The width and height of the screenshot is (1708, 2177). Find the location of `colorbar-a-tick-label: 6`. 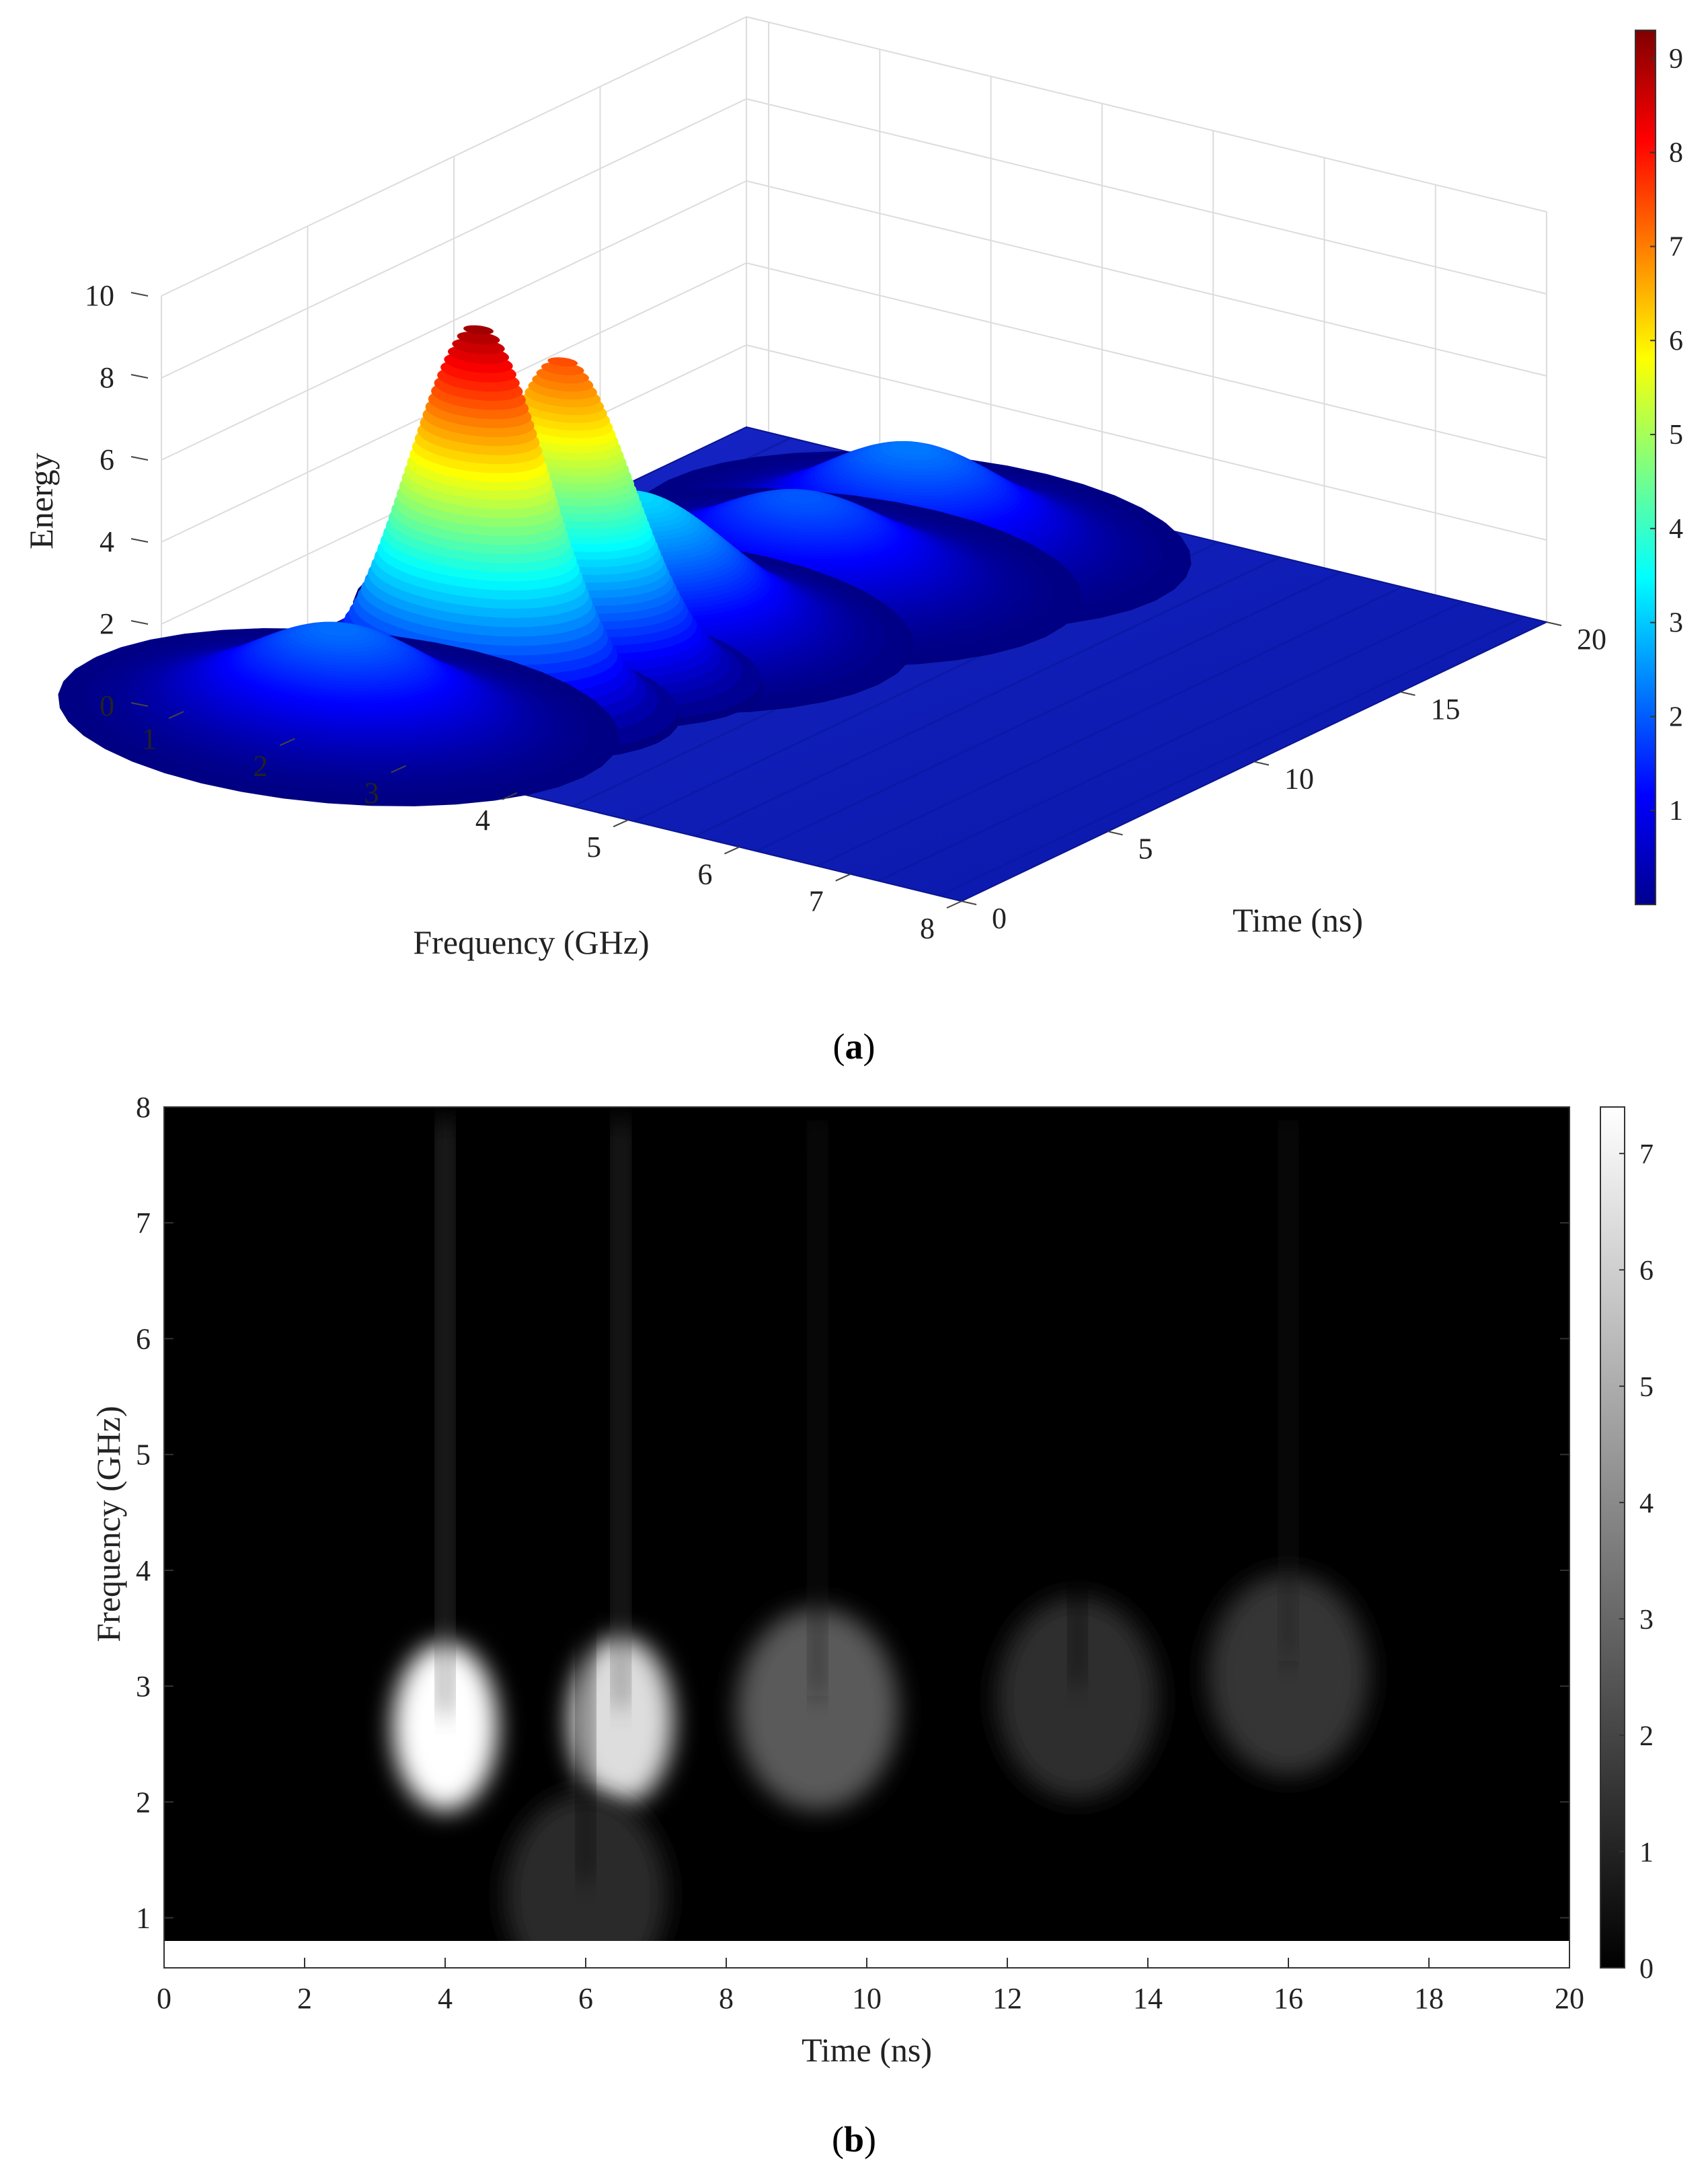

colorbar-a-tick-label: 6 is located at coordinates (1676, 341).